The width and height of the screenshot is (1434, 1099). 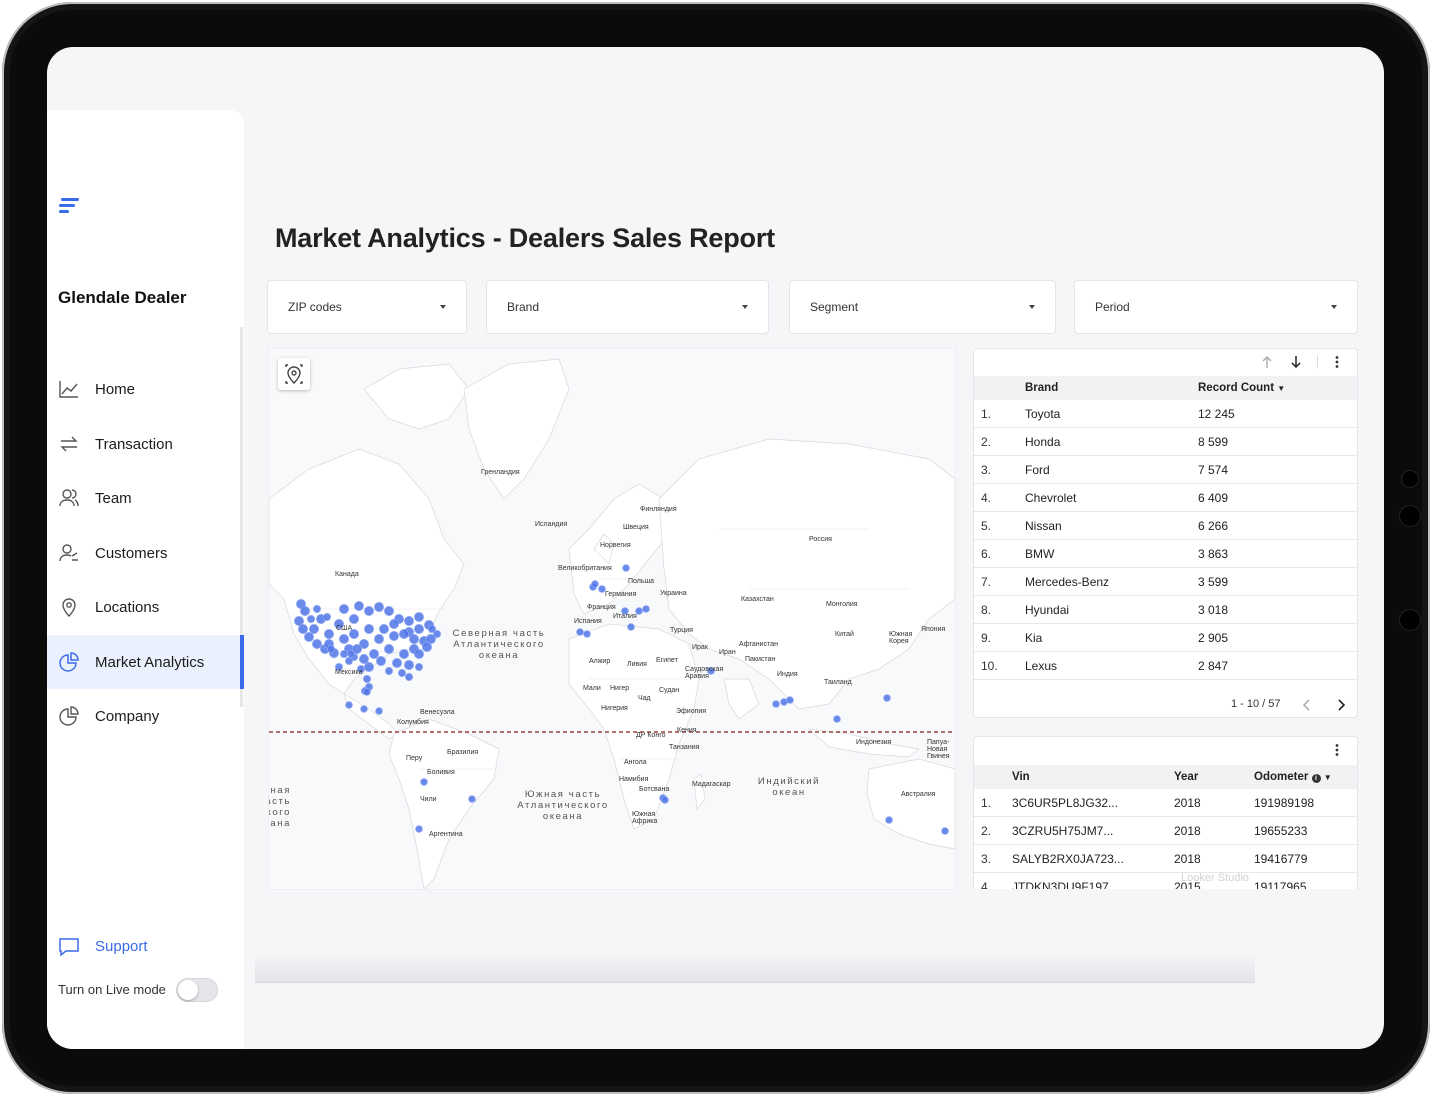 What do you see at coordinates (627, 307) in the screenshot?
I see `filter-brand: Brand` at bounding box center [627, 307].